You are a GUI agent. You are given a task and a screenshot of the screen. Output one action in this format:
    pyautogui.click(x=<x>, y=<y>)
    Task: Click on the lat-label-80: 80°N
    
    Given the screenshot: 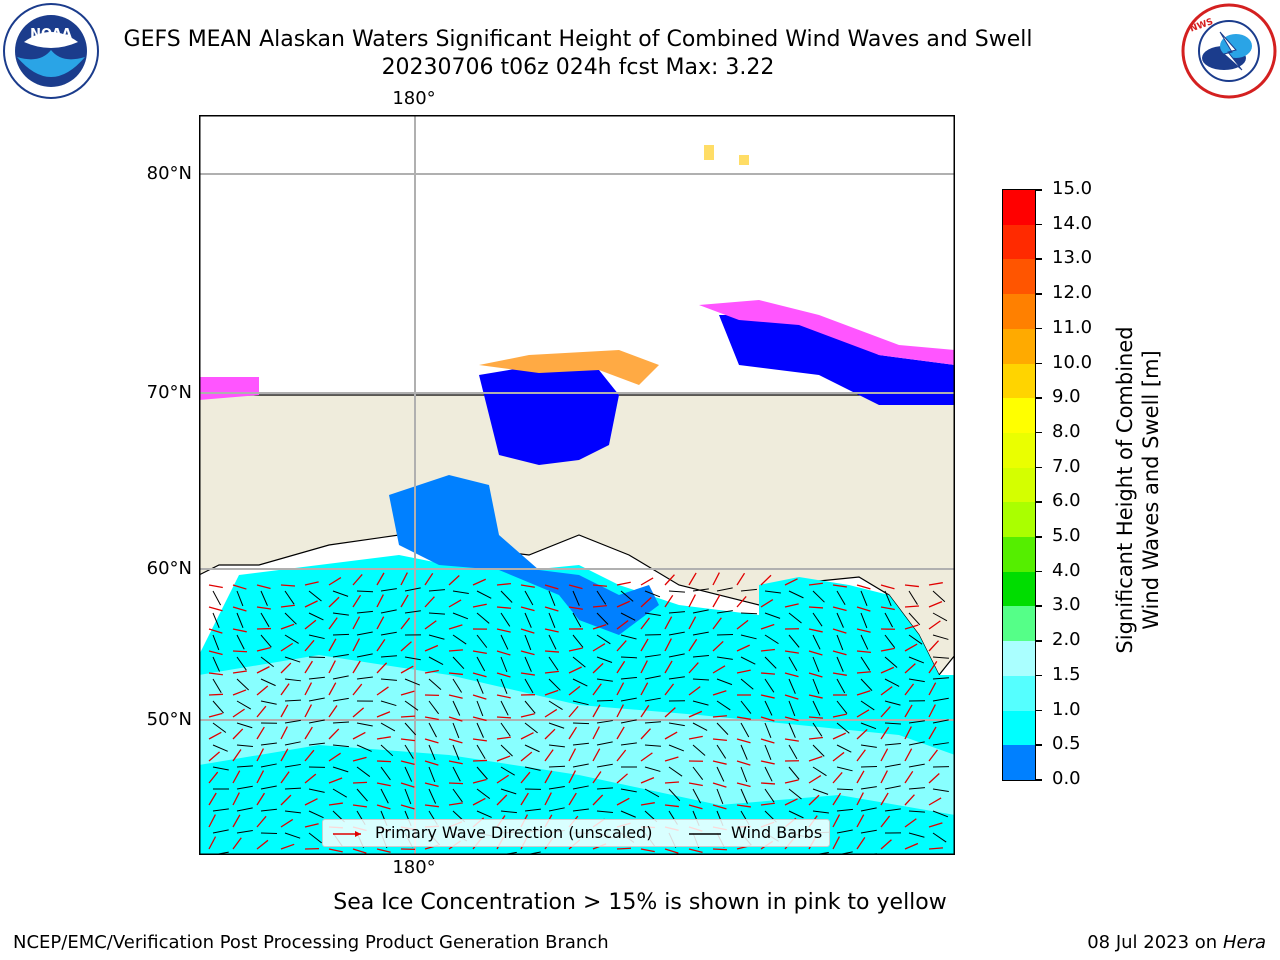 What is the action you would take?
    pyautogui.click(x=169, y=173)
    